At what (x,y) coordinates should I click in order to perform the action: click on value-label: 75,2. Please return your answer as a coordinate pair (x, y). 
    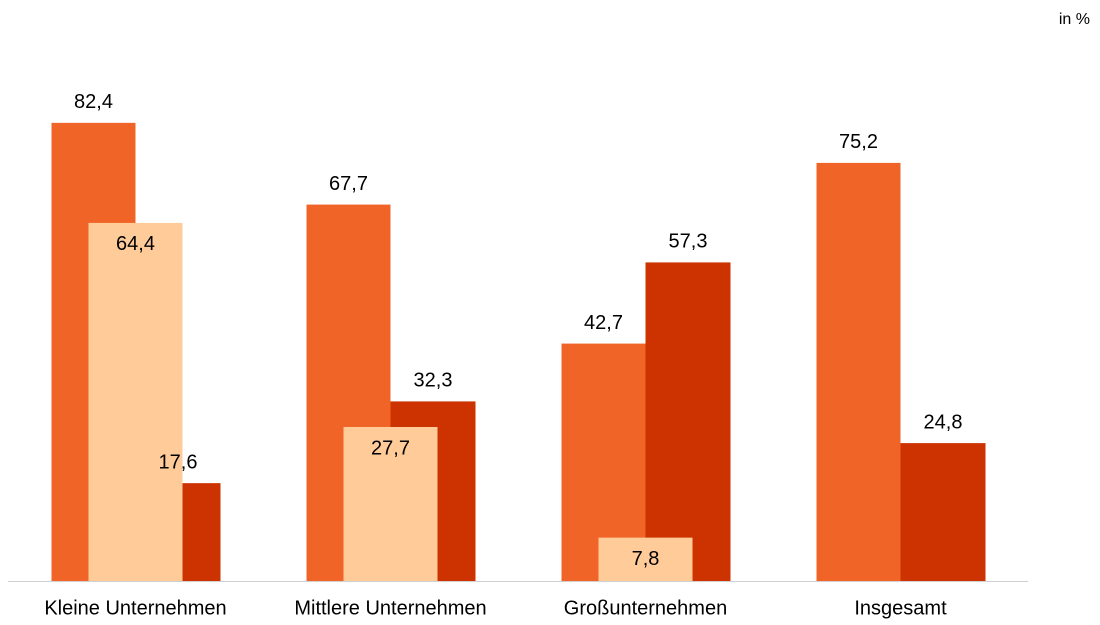
    Looking at the image, I should click on (858, 142).